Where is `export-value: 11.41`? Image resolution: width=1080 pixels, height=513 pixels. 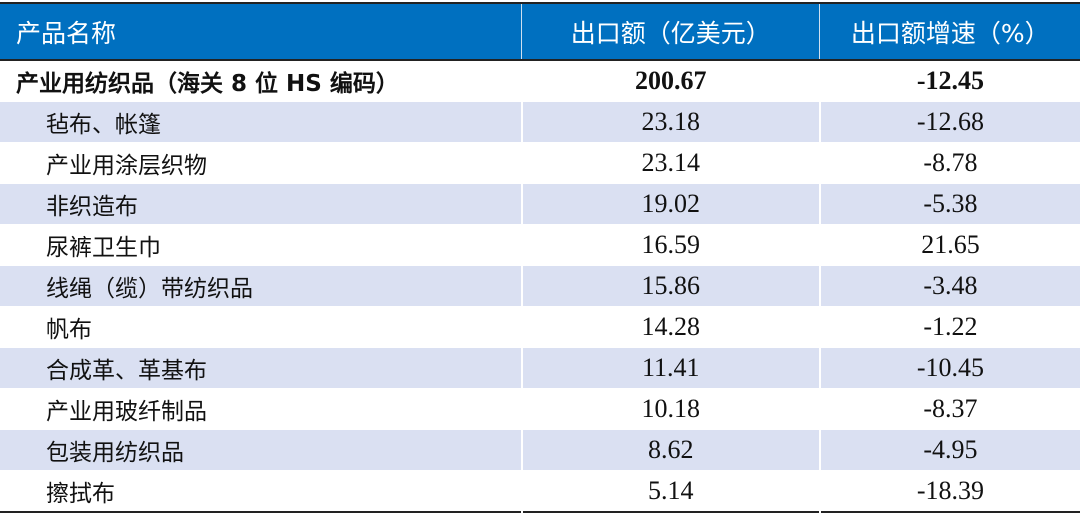
export-value: 11.41 is located at coordinates (670, 368).